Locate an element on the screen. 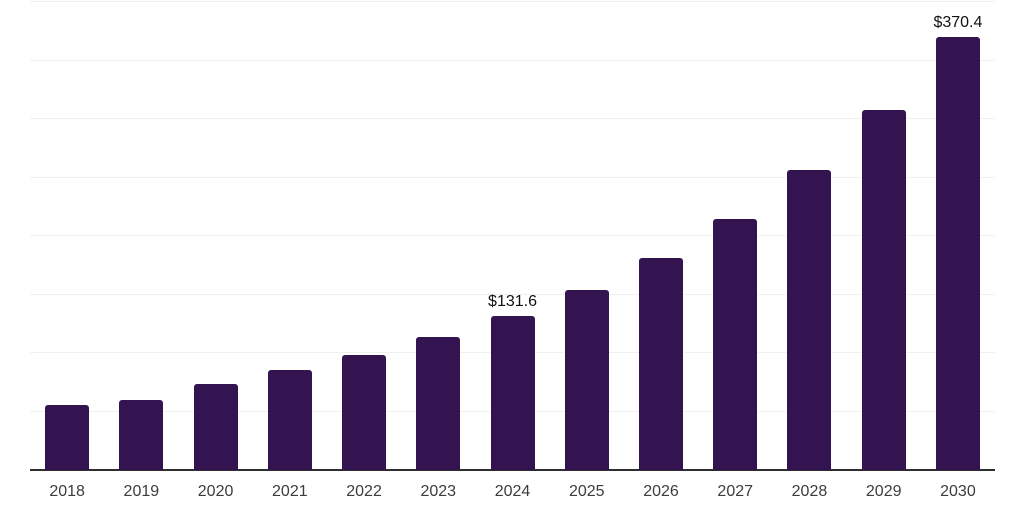  bar-2024: $131.6 is located at coordinates (512, 381).